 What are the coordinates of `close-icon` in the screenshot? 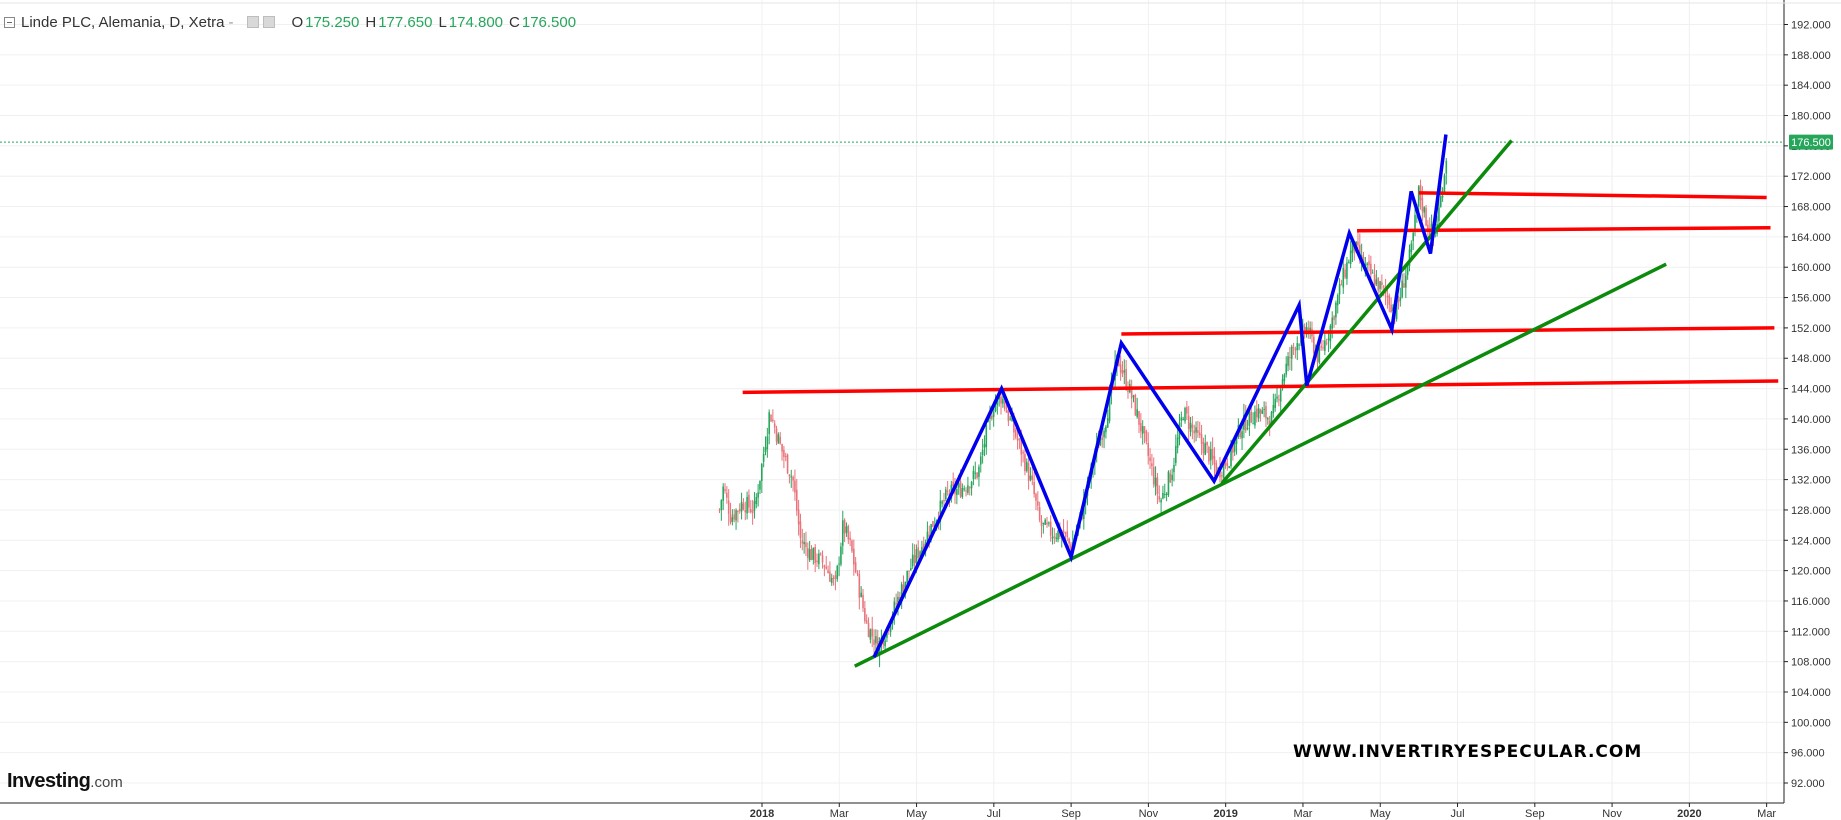 It's located at (269, 22).